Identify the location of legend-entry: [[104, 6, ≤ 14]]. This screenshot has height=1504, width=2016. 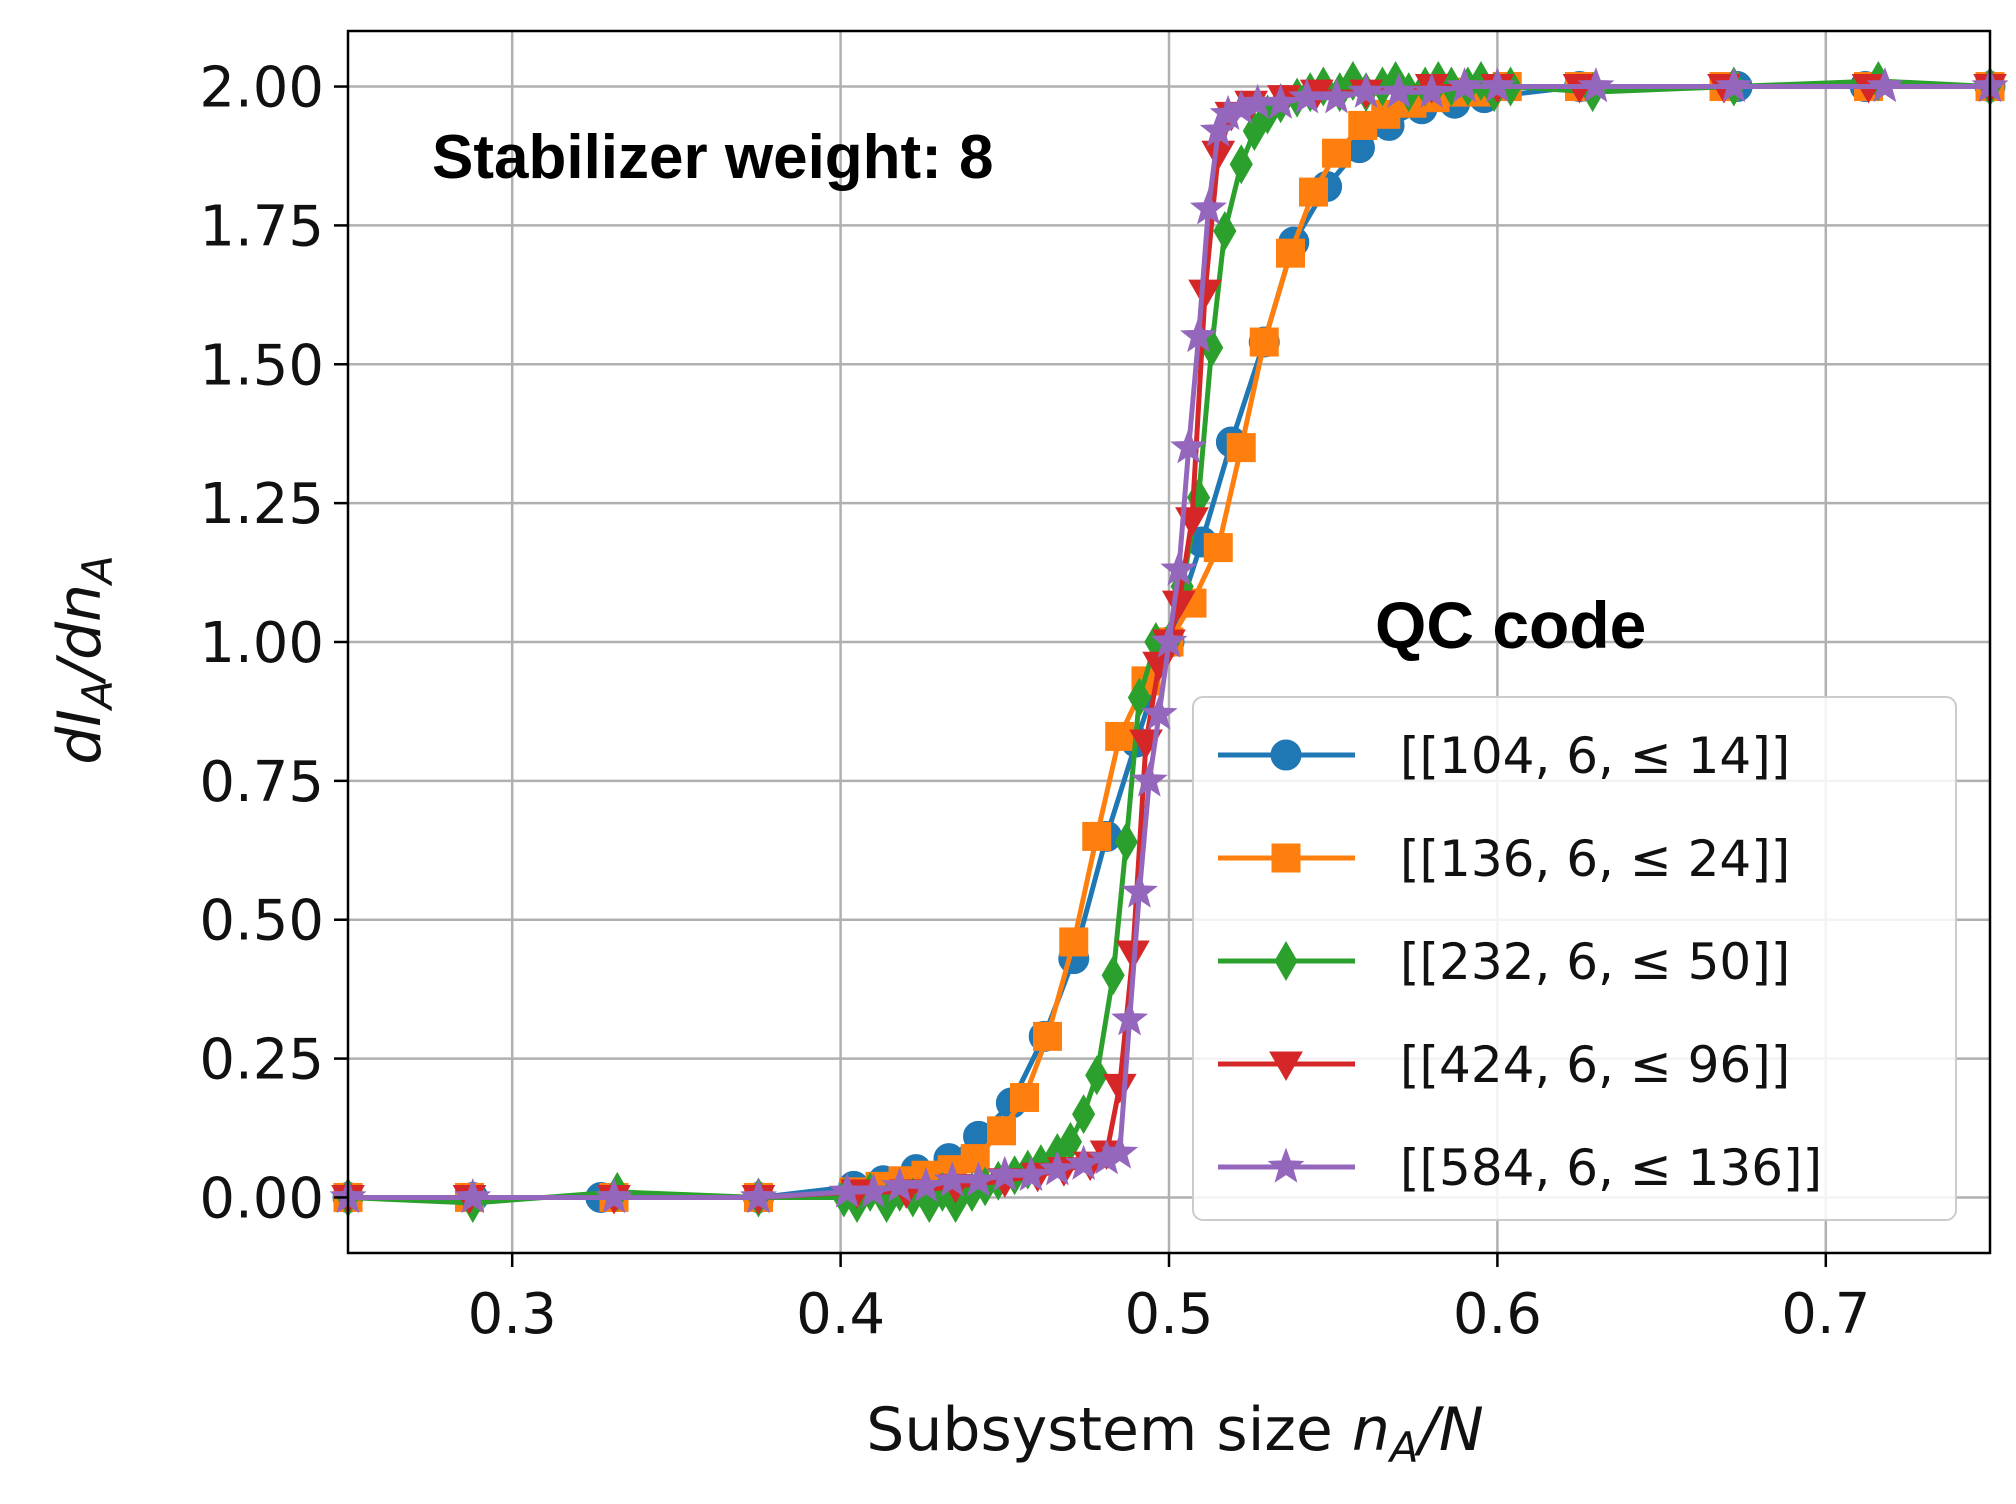
(1504, 756).